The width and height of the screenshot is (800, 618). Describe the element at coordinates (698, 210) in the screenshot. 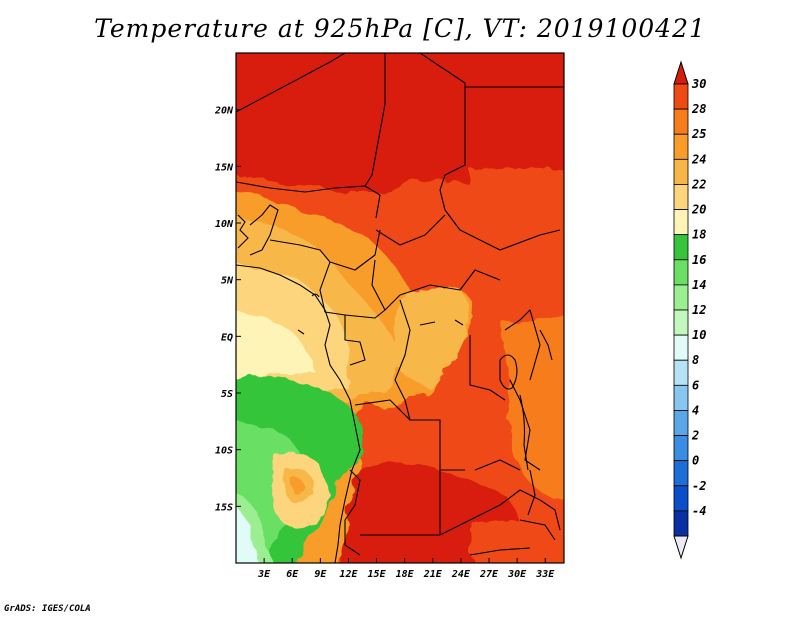

I see `colorbar-label: 20` at that location.